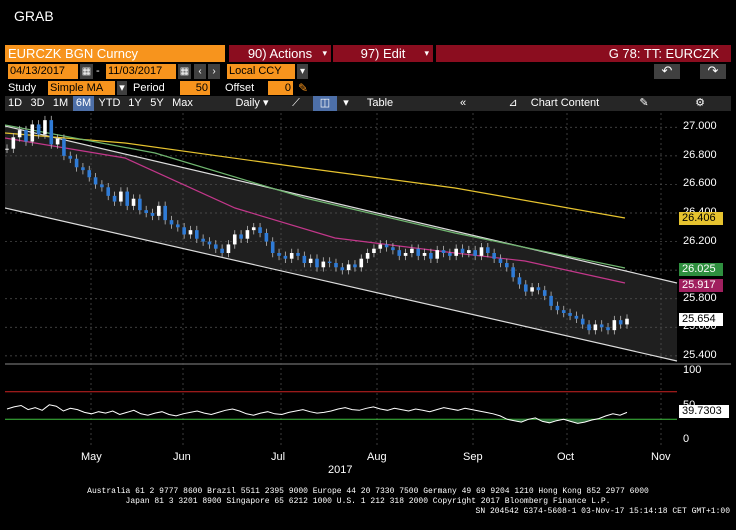 This screenshot has height=530, width=736. What do you see at coordinates (701, 285) in the screenshot?
I see `ma50-value-tag: 25.917` at bounding box center [701, 285].